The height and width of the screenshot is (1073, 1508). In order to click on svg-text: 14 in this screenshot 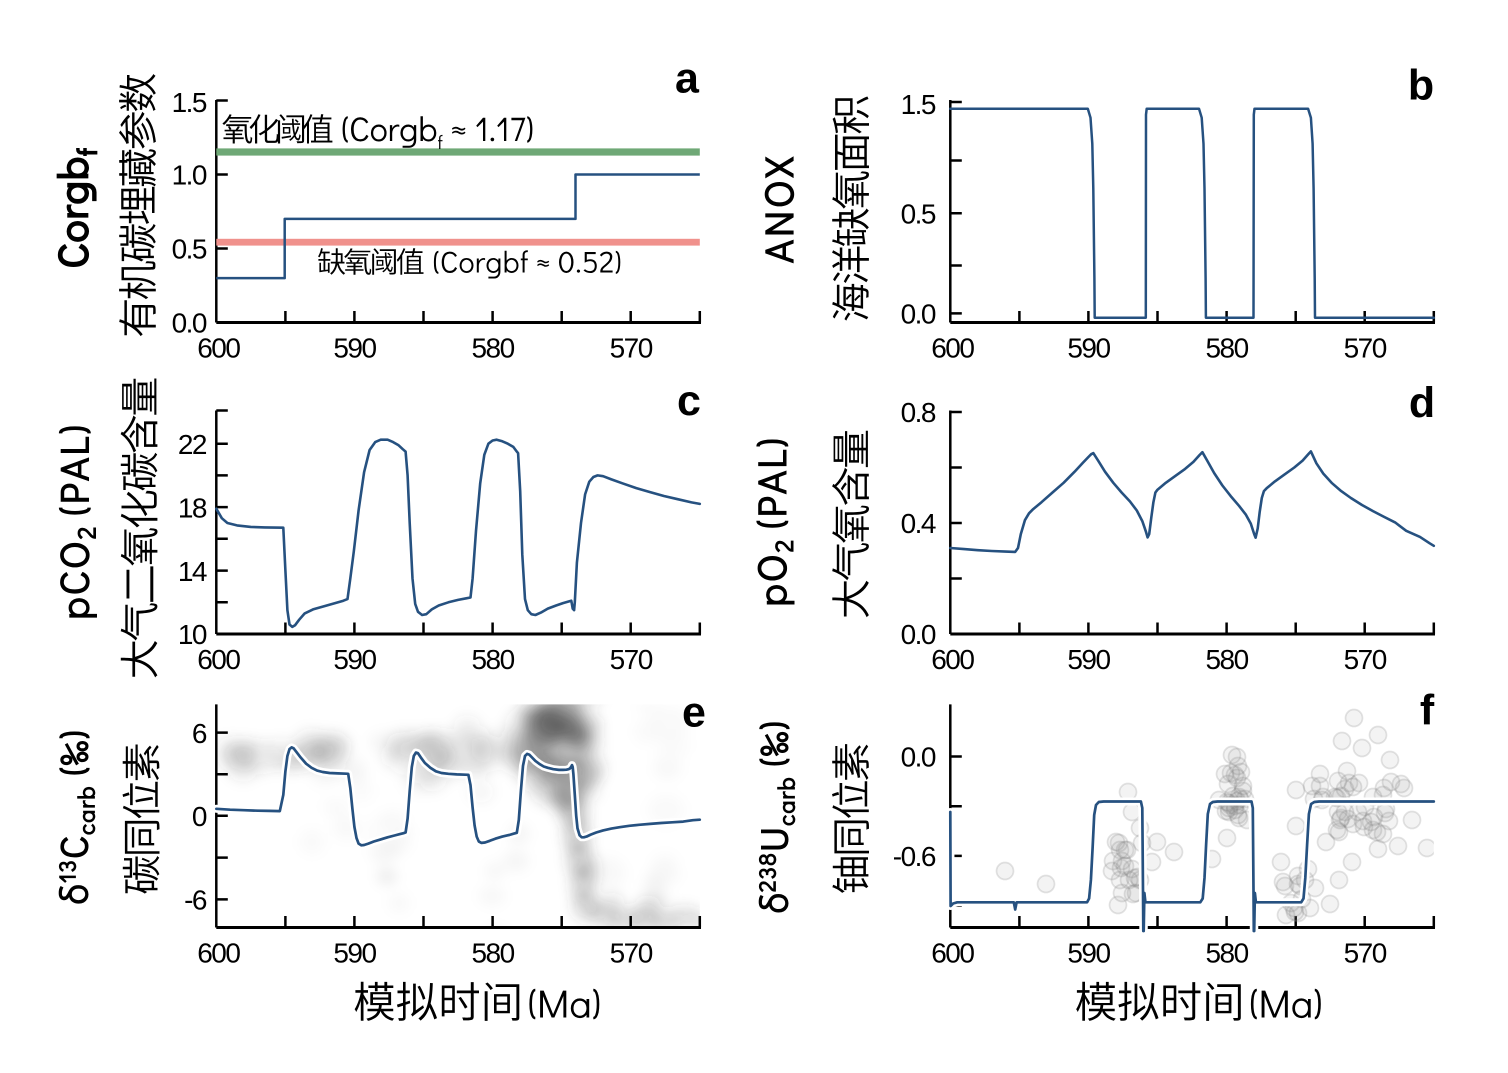, I will do `click(192, 571)`.